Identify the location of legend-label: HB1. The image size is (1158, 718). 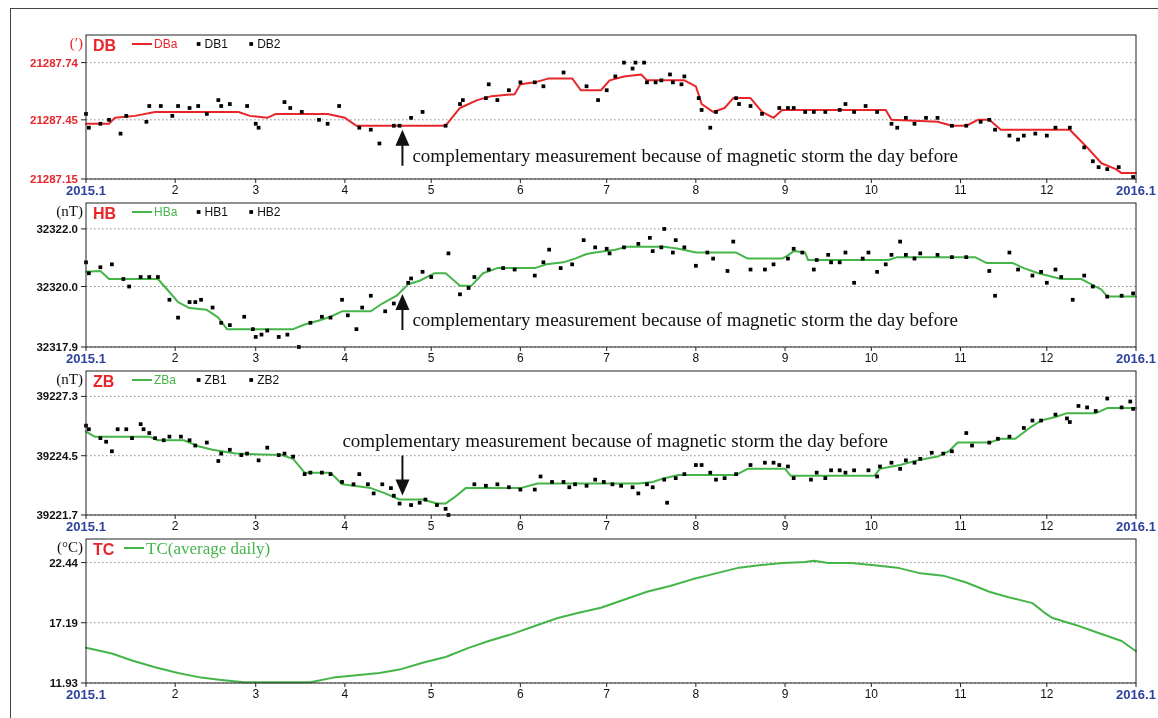
(216, 212).